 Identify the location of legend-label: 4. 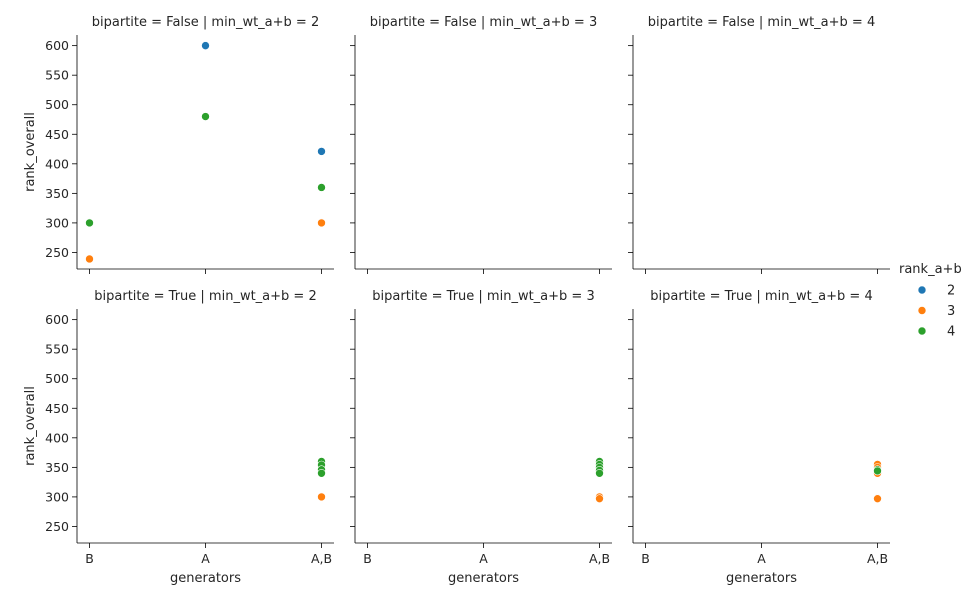
(951, 332).